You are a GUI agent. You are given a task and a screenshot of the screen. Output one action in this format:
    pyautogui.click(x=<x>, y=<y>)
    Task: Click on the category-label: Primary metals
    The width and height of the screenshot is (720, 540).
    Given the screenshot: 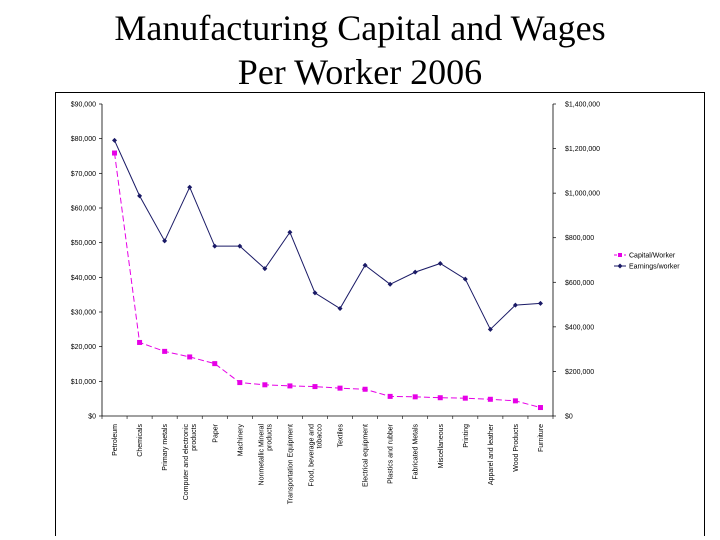 What is the action you would take?
    pyautogui.click(x=165, y=447)
    